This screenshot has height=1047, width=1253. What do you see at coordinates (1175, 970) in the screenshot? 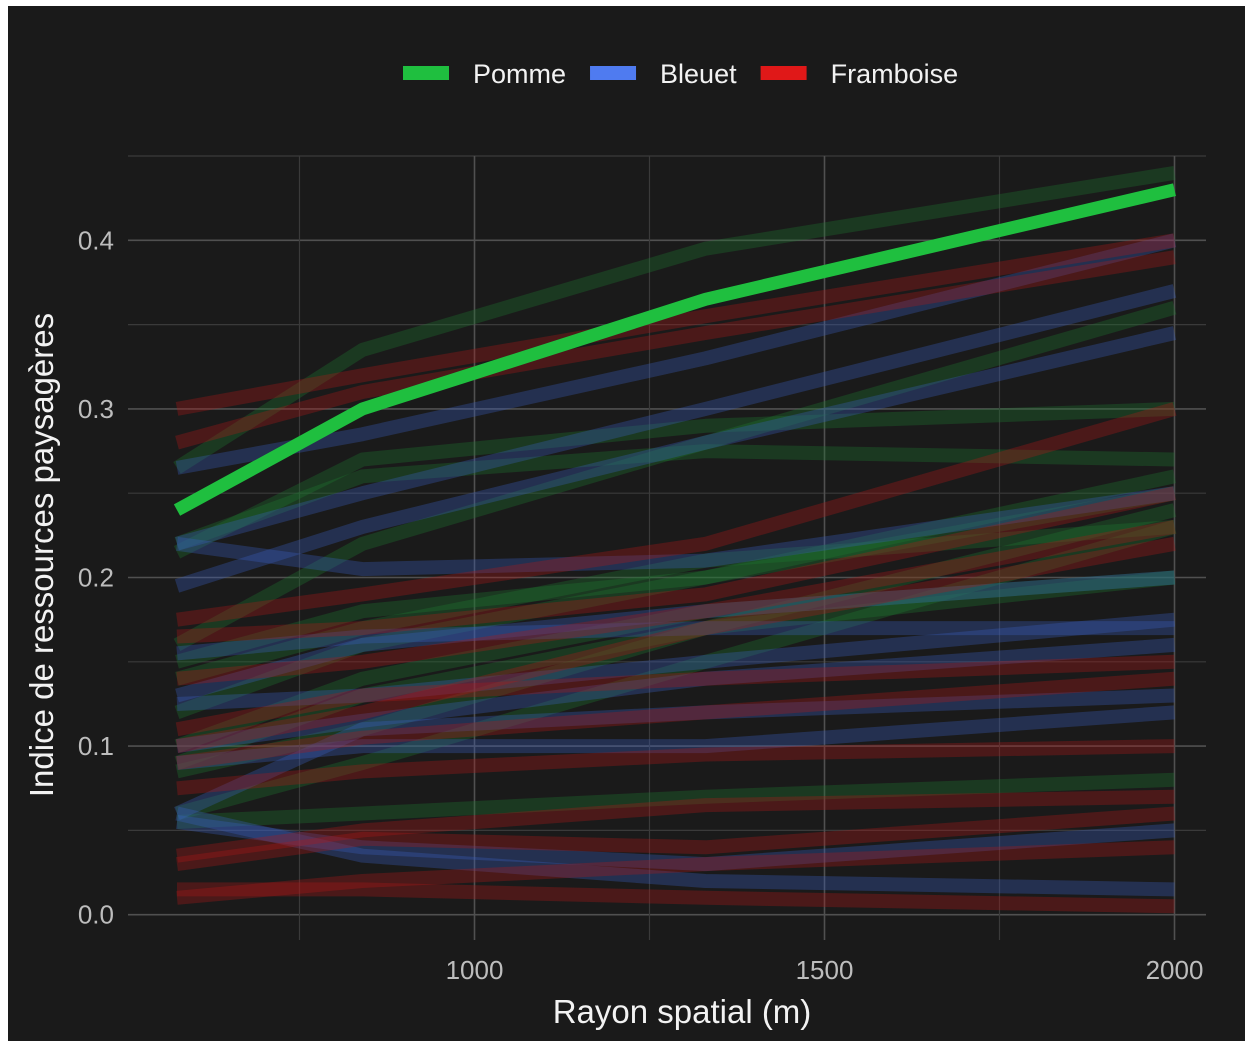
I see `x-tick-label: 2000` at bounding box center [1175, 970].